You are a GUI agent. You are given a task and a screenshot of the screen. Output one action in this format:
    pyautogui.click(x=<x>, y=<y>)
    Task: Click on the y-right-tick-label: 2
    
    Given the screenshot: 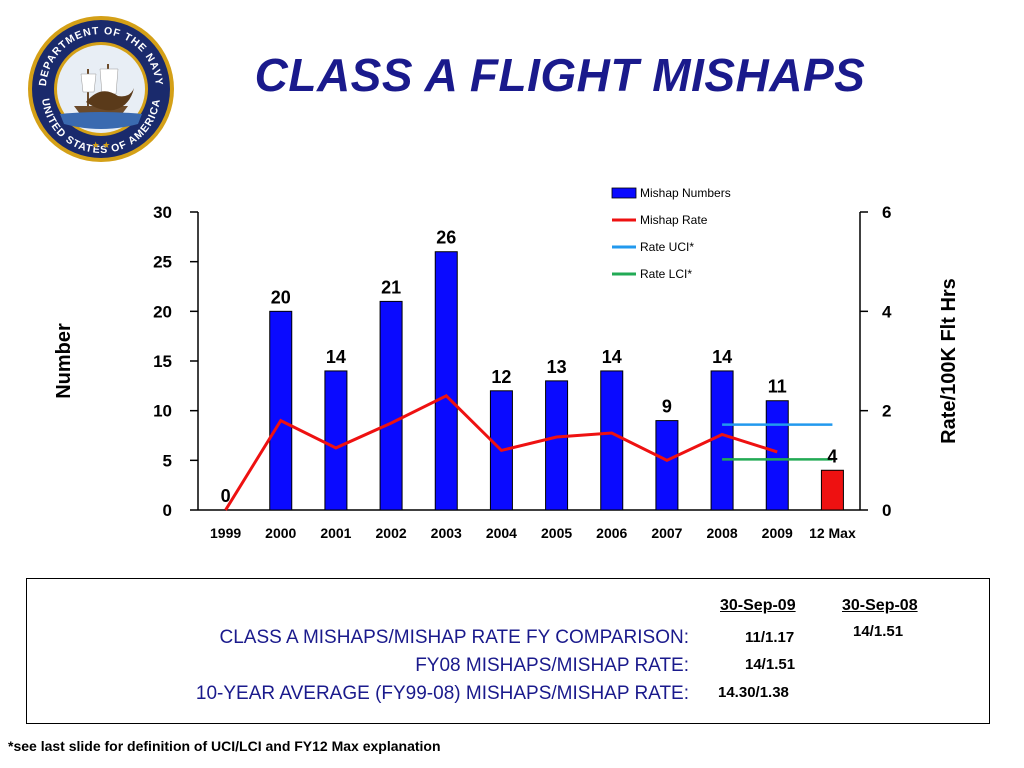 What is the action you would take?
    pyautogui.click(x=886, y=411)
    